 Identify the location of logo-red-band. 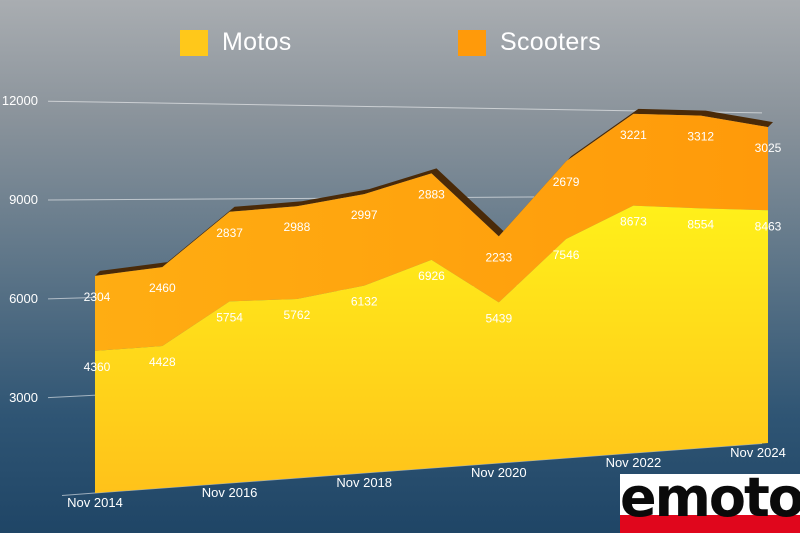
(710, 524).